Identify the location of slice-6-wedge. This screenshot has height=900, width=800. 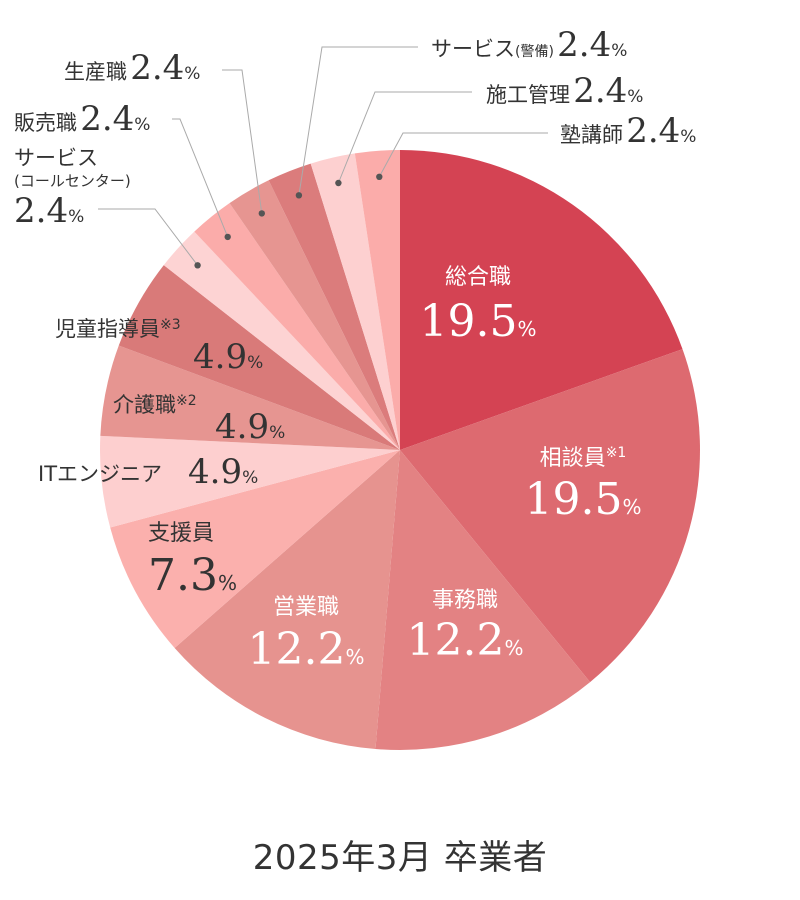
(249, 481).